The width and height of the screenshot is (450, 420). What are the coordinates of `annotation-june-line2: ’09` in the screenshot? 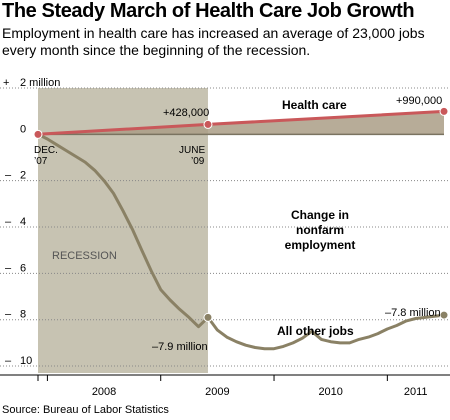 It's located at (198, 161).